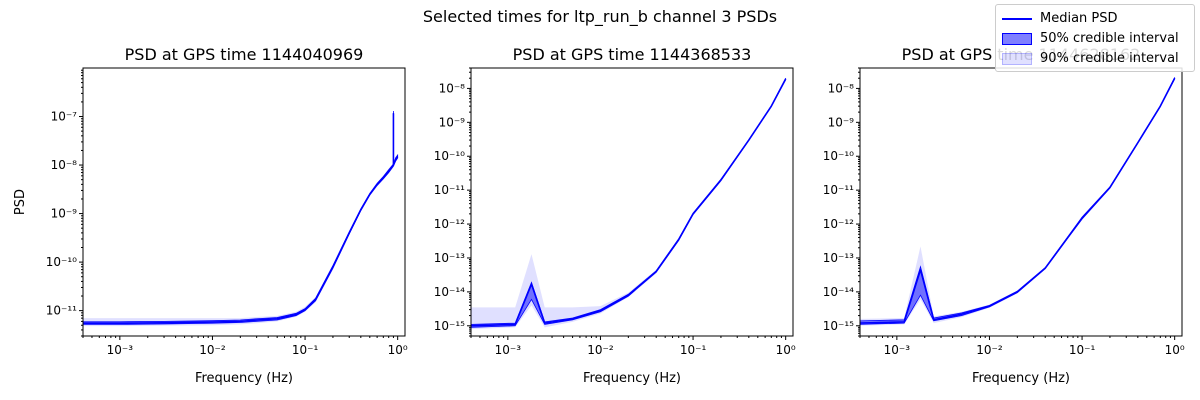 The height and width of the screenshot is (400, 1200). I want to click on ytick-label-3-1: 10⁻¹⁴, so click(838, 292).